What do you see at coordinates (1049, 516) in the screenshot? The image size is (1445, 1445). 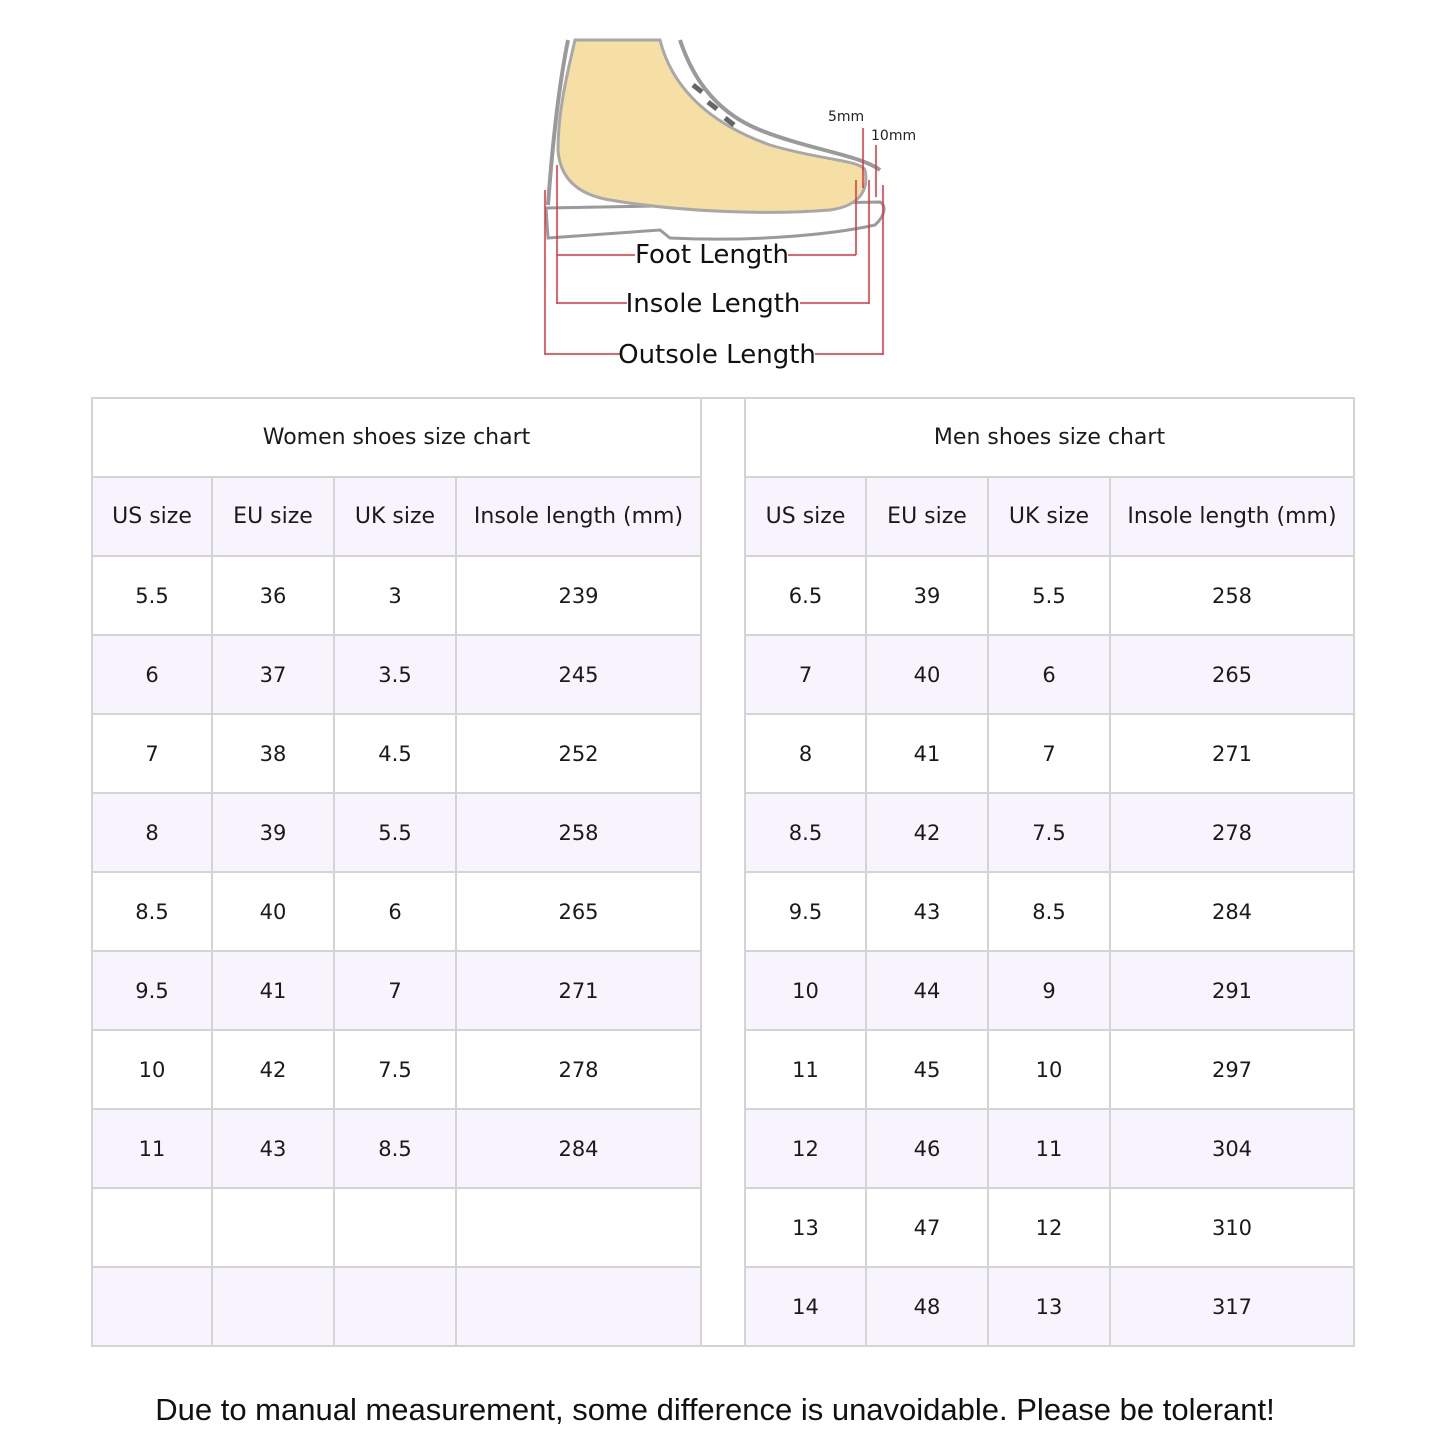 I see `men-column-header: UK size` at bounding box center [1049, 516].